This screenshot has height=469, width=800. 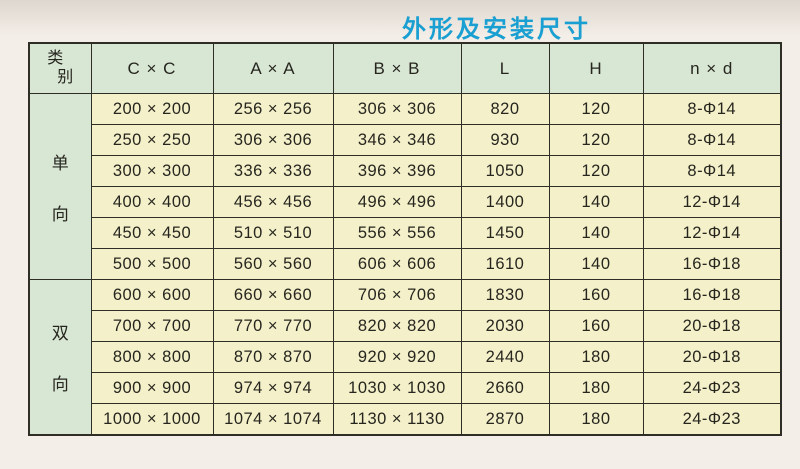 What do you see at coordinates (496, 29) in the screenshot?
I see `page-title: 外形及安装尺寸` at bounding box center [496, 29].